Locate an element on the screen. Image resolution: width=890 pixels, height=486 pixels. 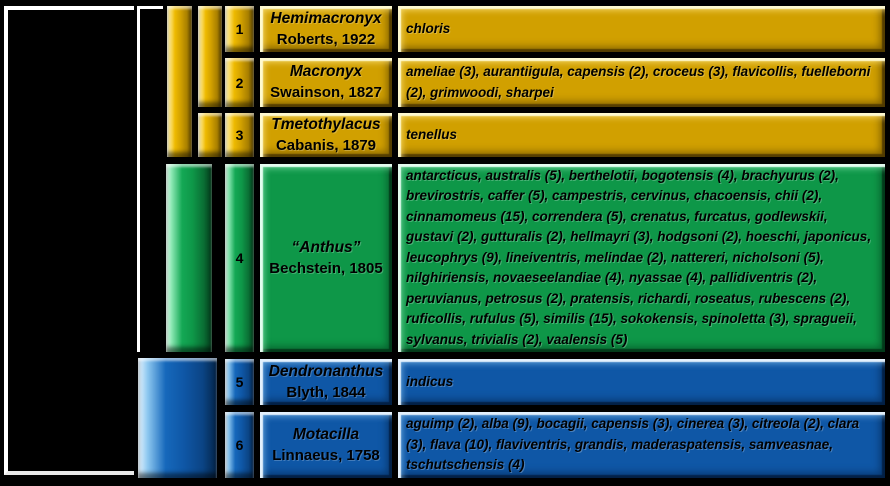
genus-authority: Roberts, 1922 is located at coordinates (326, 39).